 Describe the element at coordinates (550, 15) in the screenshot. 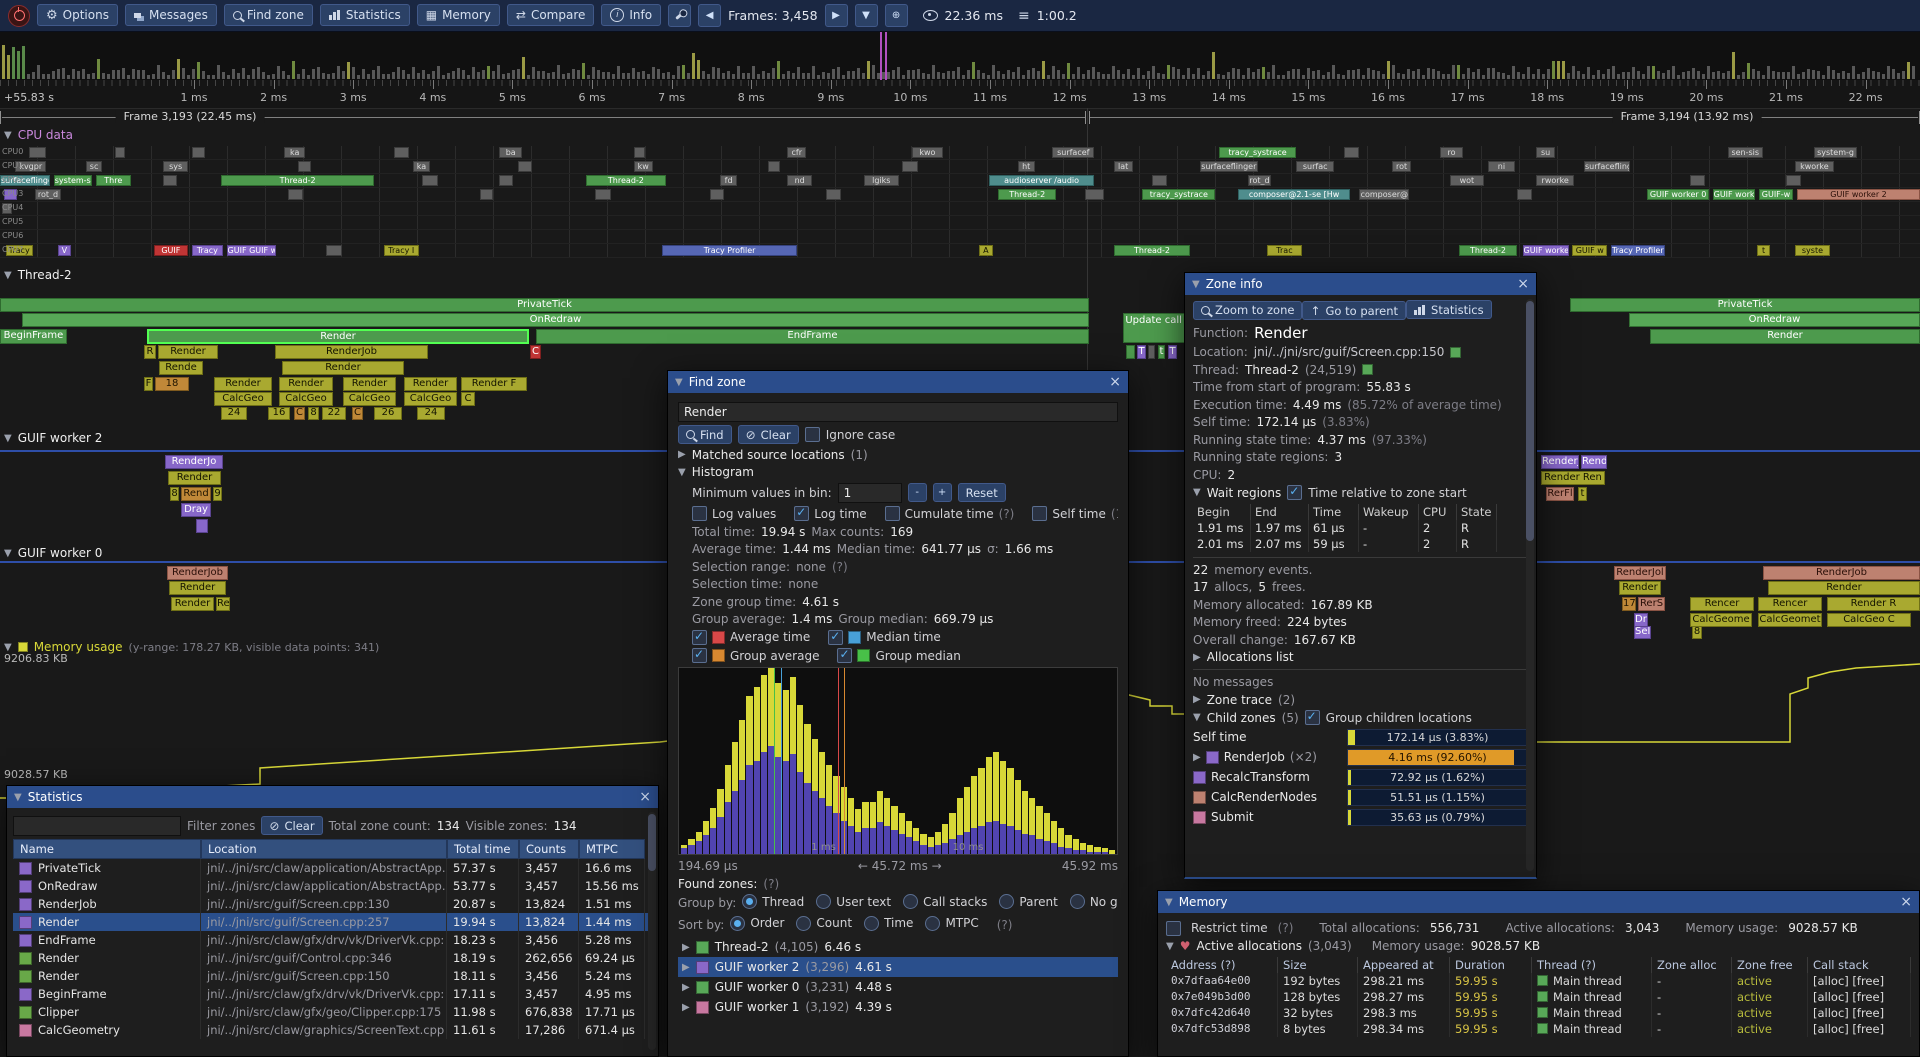

I see `toolbar-compare-button: Compare` at that location.